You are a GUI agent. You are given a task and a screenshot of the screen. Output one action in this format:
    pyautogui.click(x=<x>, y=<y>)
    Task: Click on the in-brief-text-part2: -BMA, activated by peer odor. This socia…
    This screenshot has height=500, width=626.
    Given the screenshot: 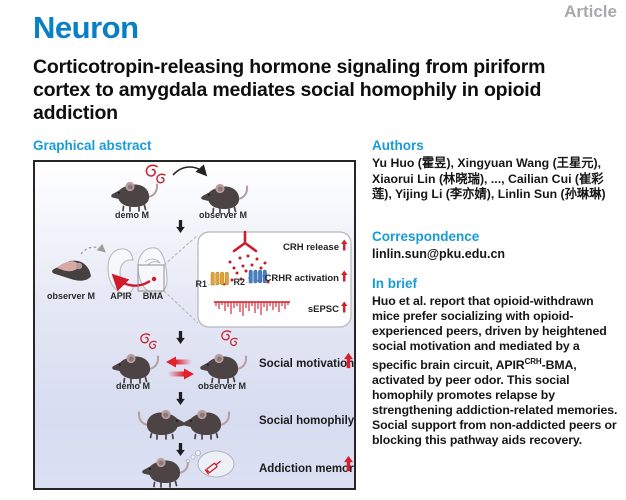 What is the action you would take?
    pyautogui.click(x=495, y=402)
    